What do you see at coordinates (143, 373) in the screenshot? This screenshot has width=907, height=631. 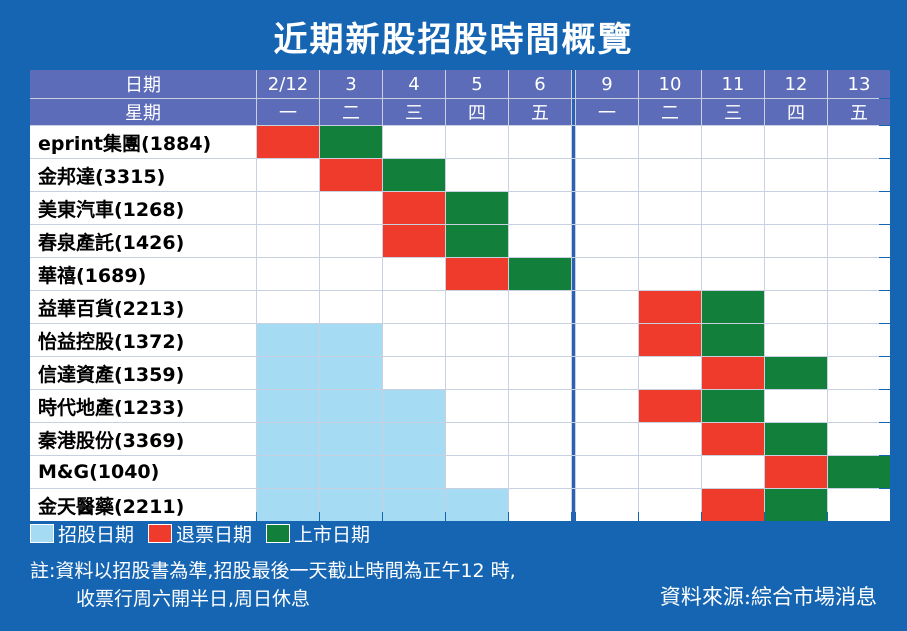 I see `stock-name: 信達資產(1359)` at bounding box center [143, 373].